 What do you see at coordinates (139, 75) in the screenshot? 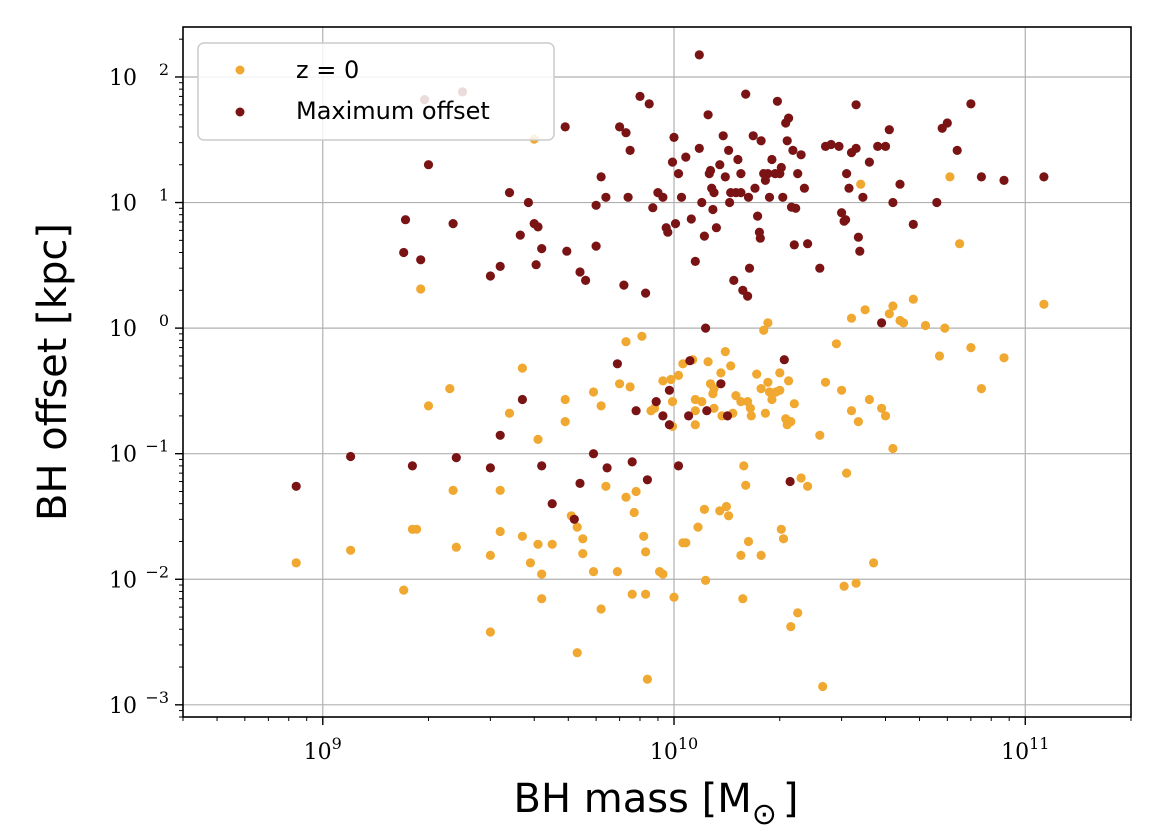
I see `y-tick-label: 10 2` at bounding box center [139, 75].